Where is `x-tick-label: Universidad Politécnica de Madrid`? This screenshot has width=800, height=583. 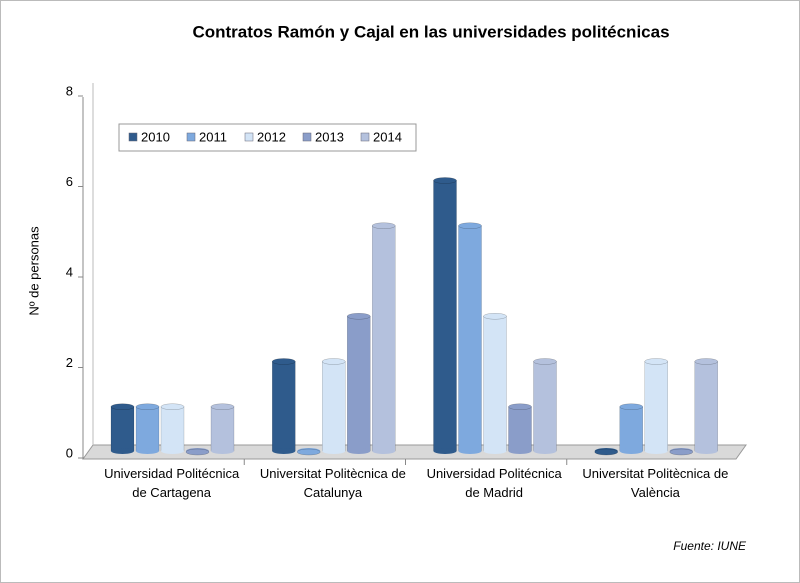
x-tick-label: Universidad Politécnica de Madrid is located at coordinates (494, 483).